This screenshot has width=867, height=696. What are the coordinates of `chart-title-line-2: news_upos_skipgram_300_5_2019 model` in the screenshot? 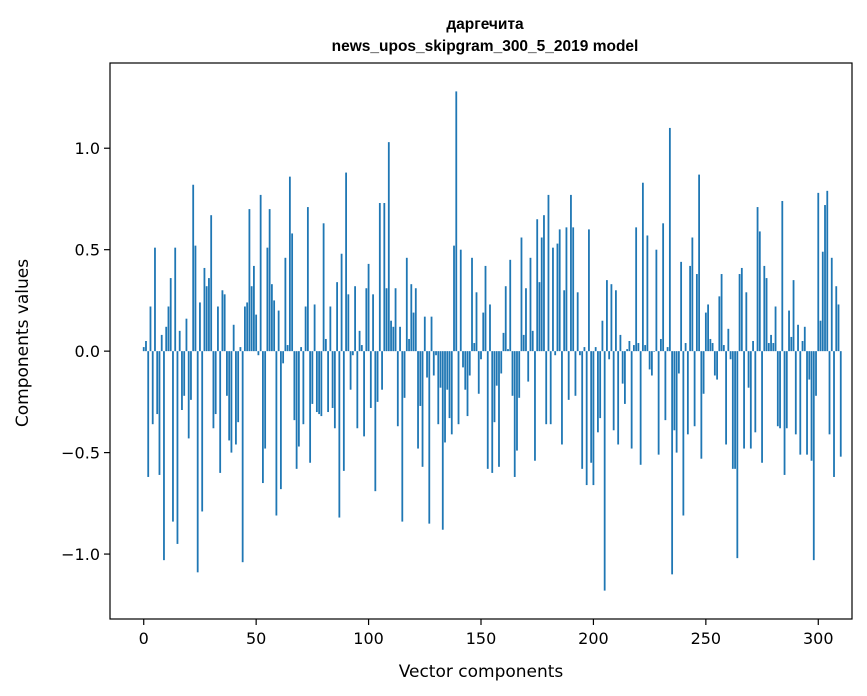 It's located at (485, 46).